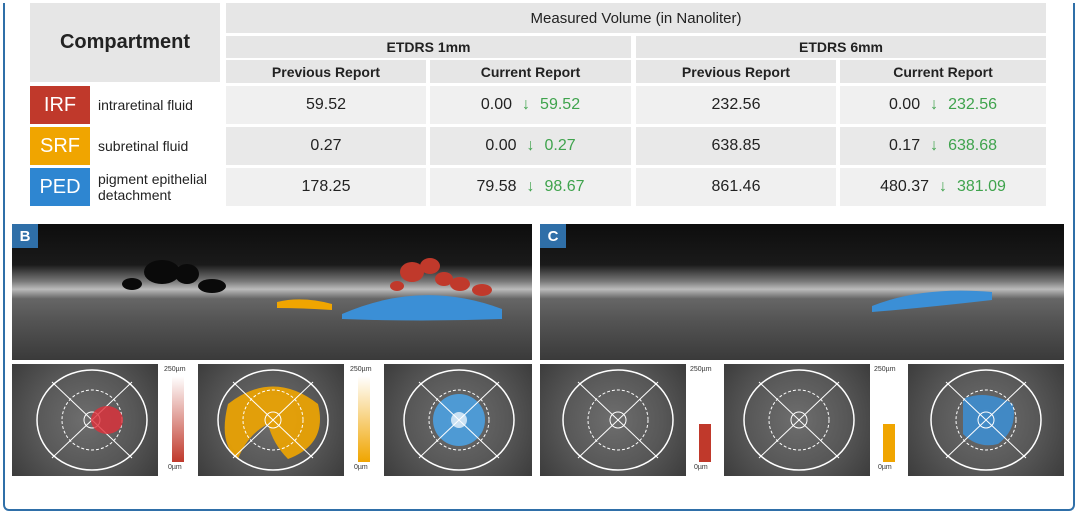  Describe the element at coordinates (736, 146) in the screenshot. I see `srf-prev-6mm: 638.85` at that location.